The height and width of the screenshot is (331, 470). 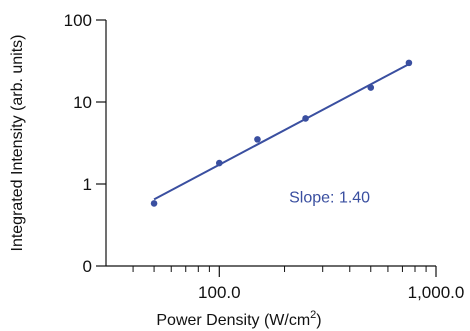 What do you see at coordinates (219, 292) in the screenshot?
I see `x-tick-label: 100.0` at bounding box center [219, 292].